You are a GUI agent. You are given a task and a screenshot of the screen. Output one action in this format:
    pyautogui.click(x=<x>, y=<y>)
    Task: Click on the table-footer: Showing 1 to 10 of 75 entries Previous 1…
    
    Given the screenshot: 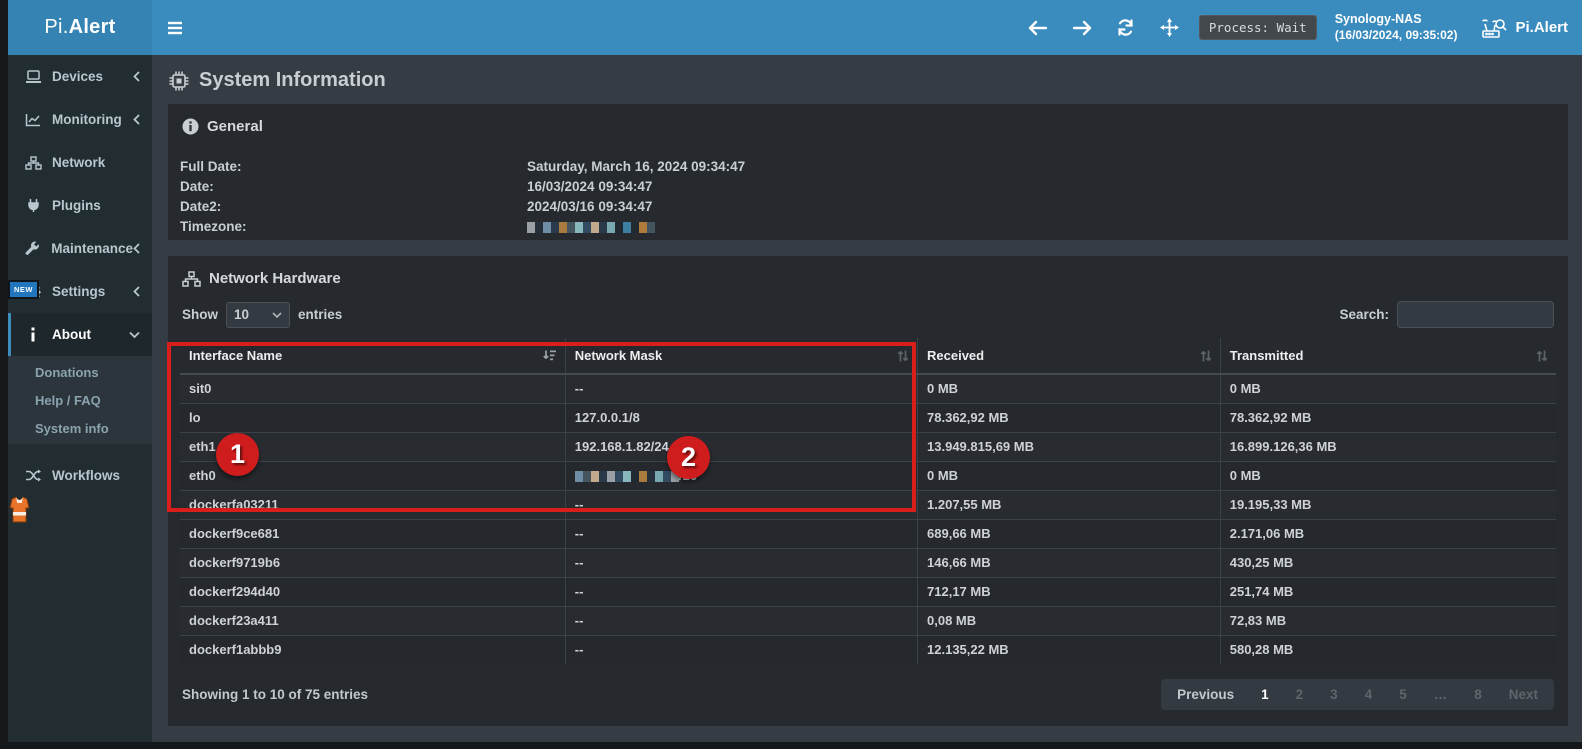 What is the action you would take?
    pyautogui.click(x=868, y=696)
    